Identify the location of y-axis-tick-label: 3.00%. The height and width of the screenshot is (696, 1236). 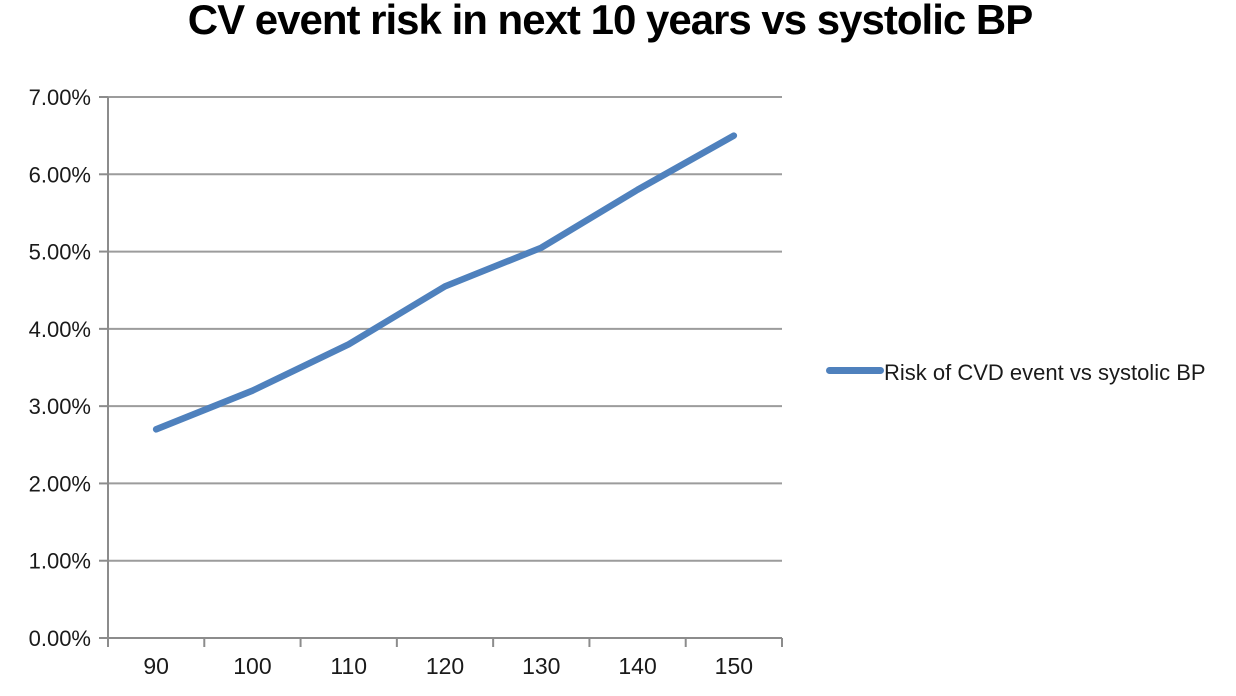
(60, 406).